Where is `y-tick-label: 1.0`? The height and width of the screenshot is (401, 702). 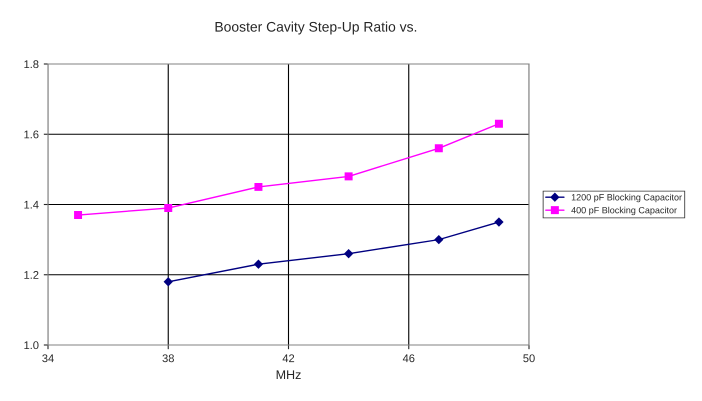
y-tick-label: 1.0 is located at coordinates (31, 345).